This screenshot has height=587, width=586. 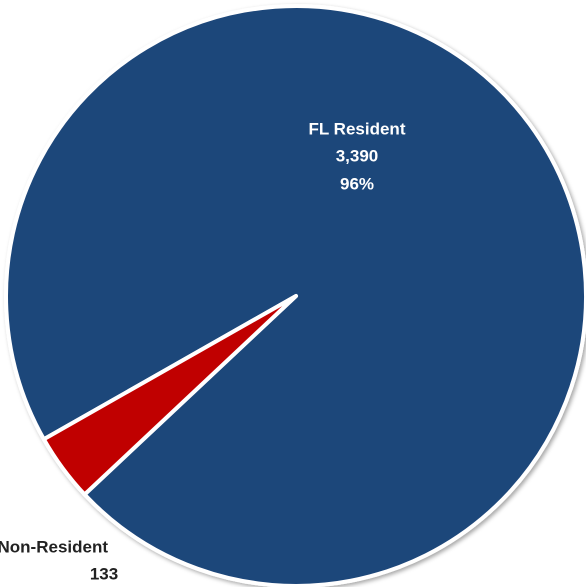 What do you see at coordinates (357, 155) in the screenshot?
I see `value-label: 3,390` at bounding box center [357, 155].